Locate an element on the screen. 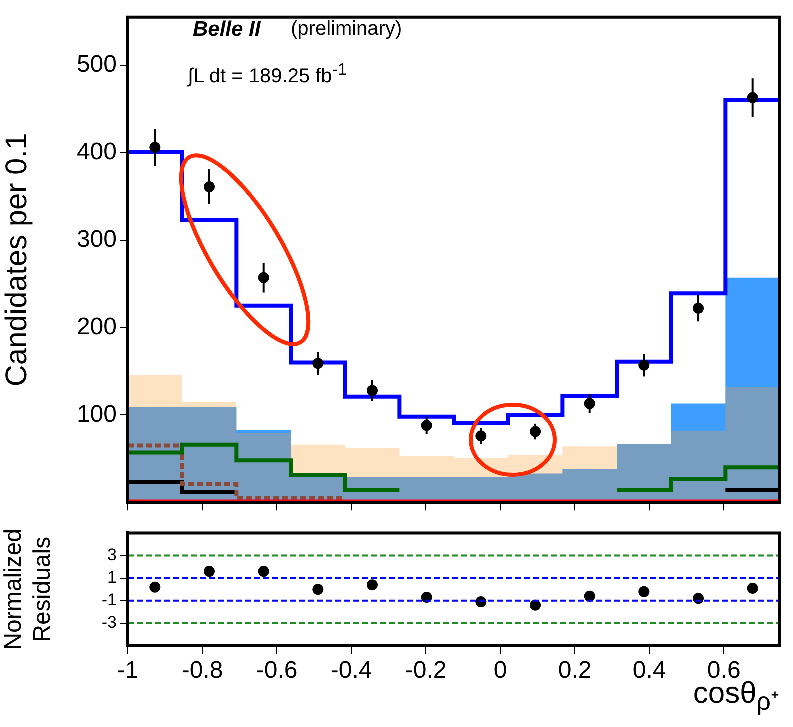 Image resolution: width=793 pixels, height=727 pixels. y-axis-title: Normalized Residuals is located at coordinates (28, 589).